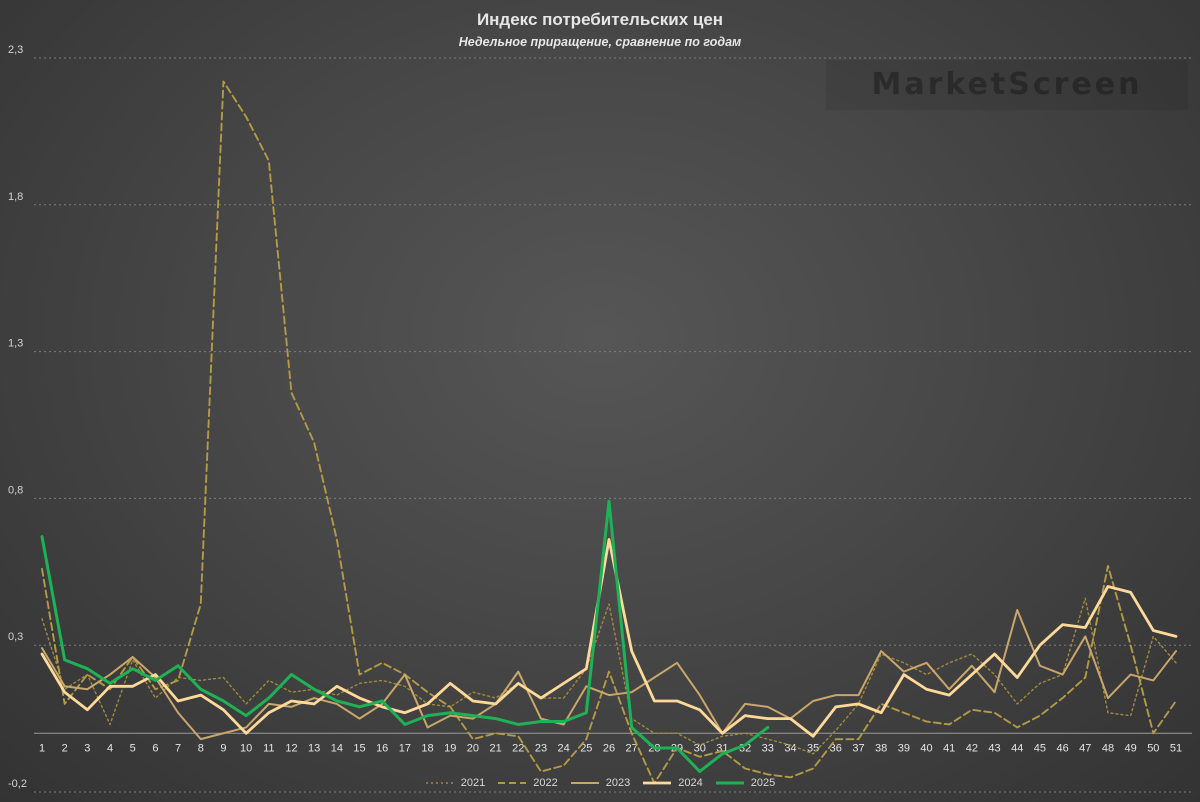 The height and width of the screenshot is (802, 1200). What do you see at coordinates (223, 748) in the screenshot?
I see `x-tick-label: 9` at bounding box center [223, 748].